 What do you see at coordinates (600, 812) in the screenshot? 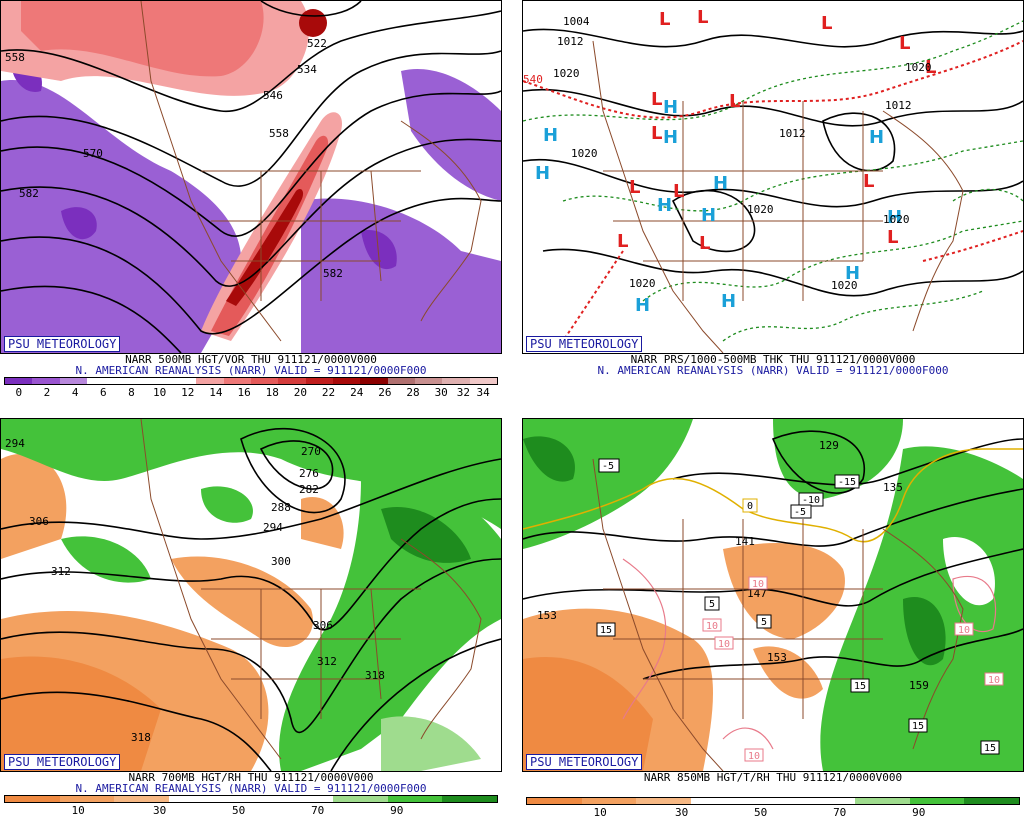
I see `tick: 10` at bounding box center [600, 812].